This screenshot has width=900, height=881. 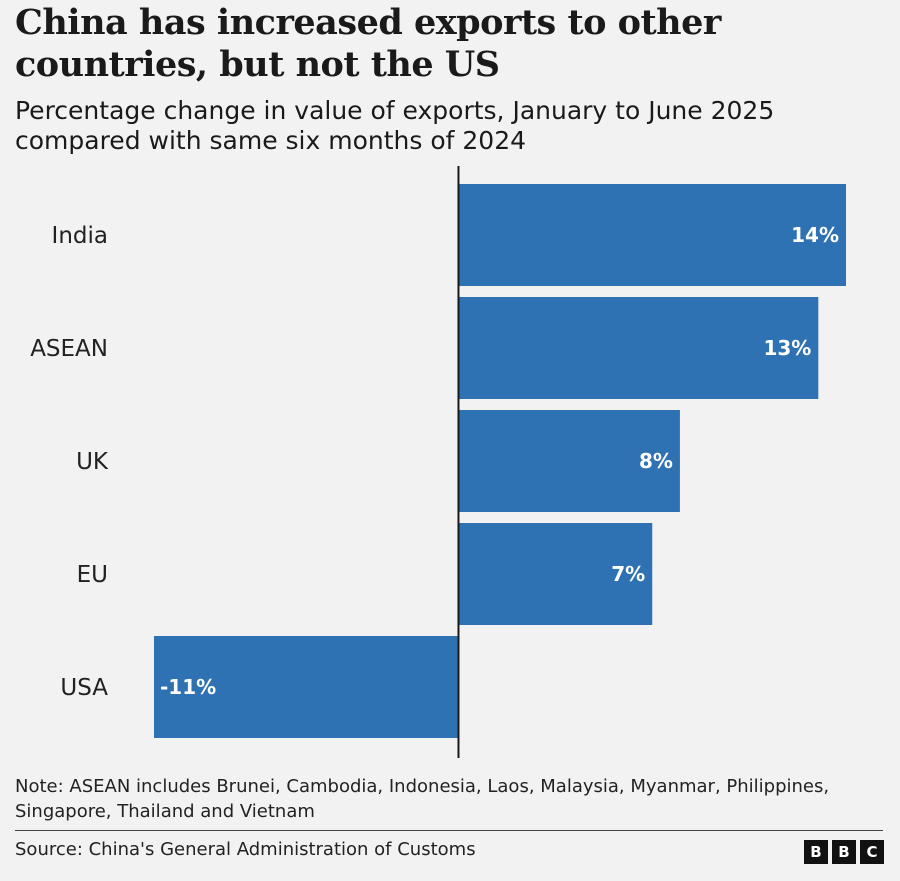 I want to click on bar-eu, so click(x=555, y=574).